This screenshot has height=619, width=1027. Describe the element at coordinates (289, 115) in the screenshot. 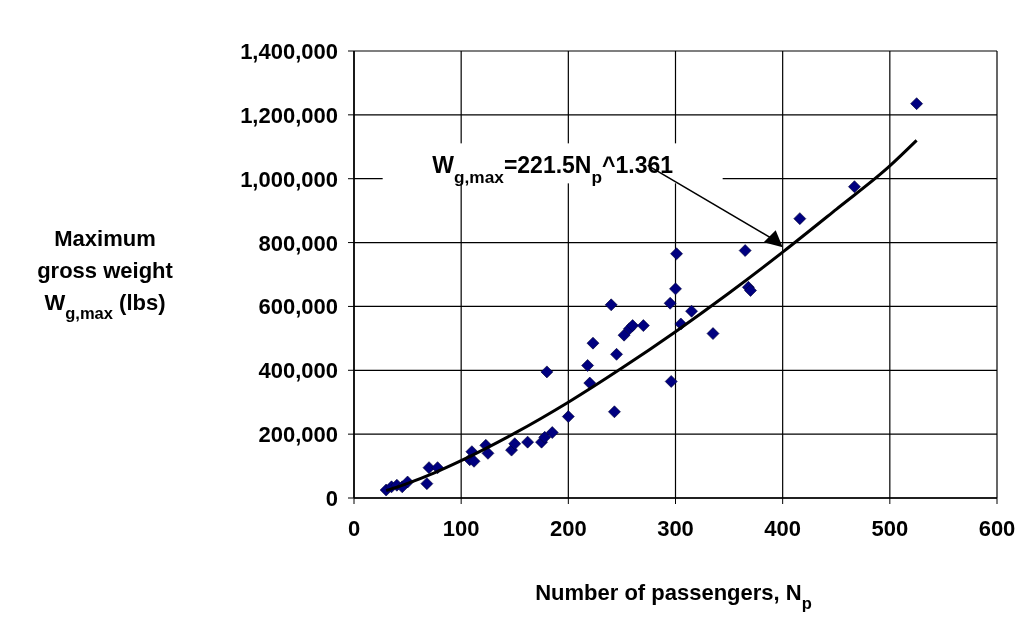

I see `y-tick-label: 1,200,000` at that location.